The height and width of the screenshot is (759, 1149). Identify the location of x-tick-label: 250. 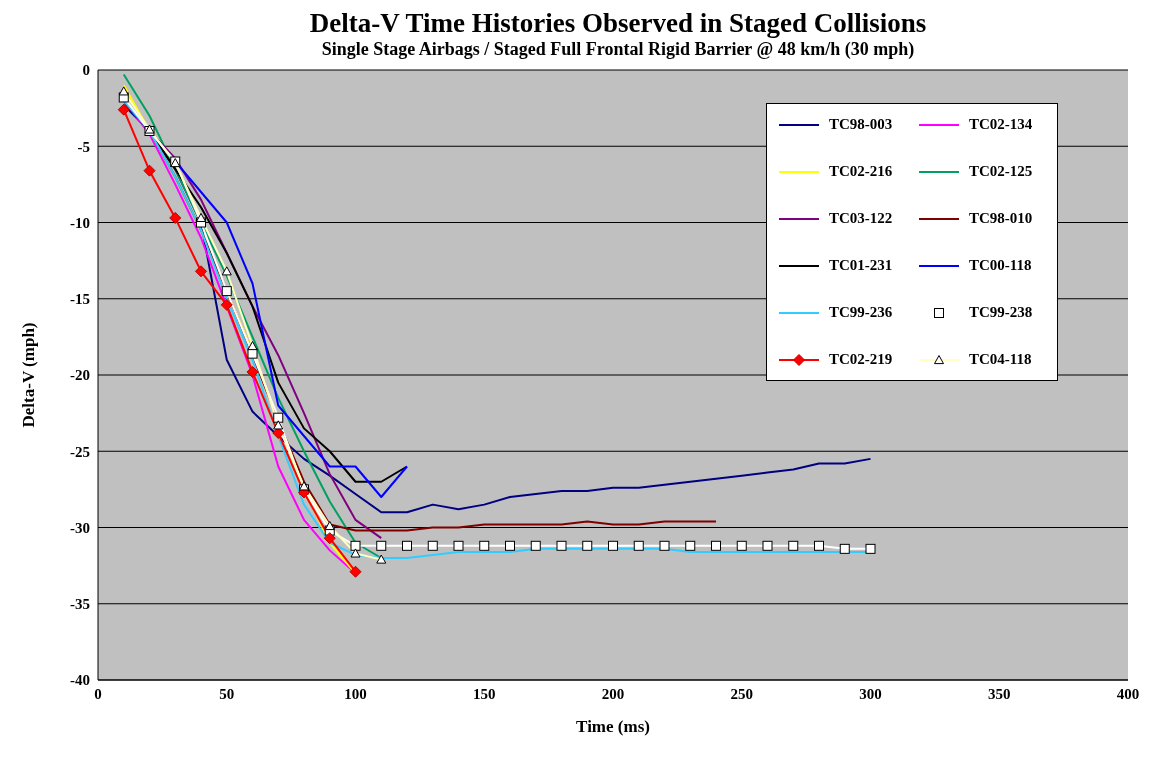
(741, 693).